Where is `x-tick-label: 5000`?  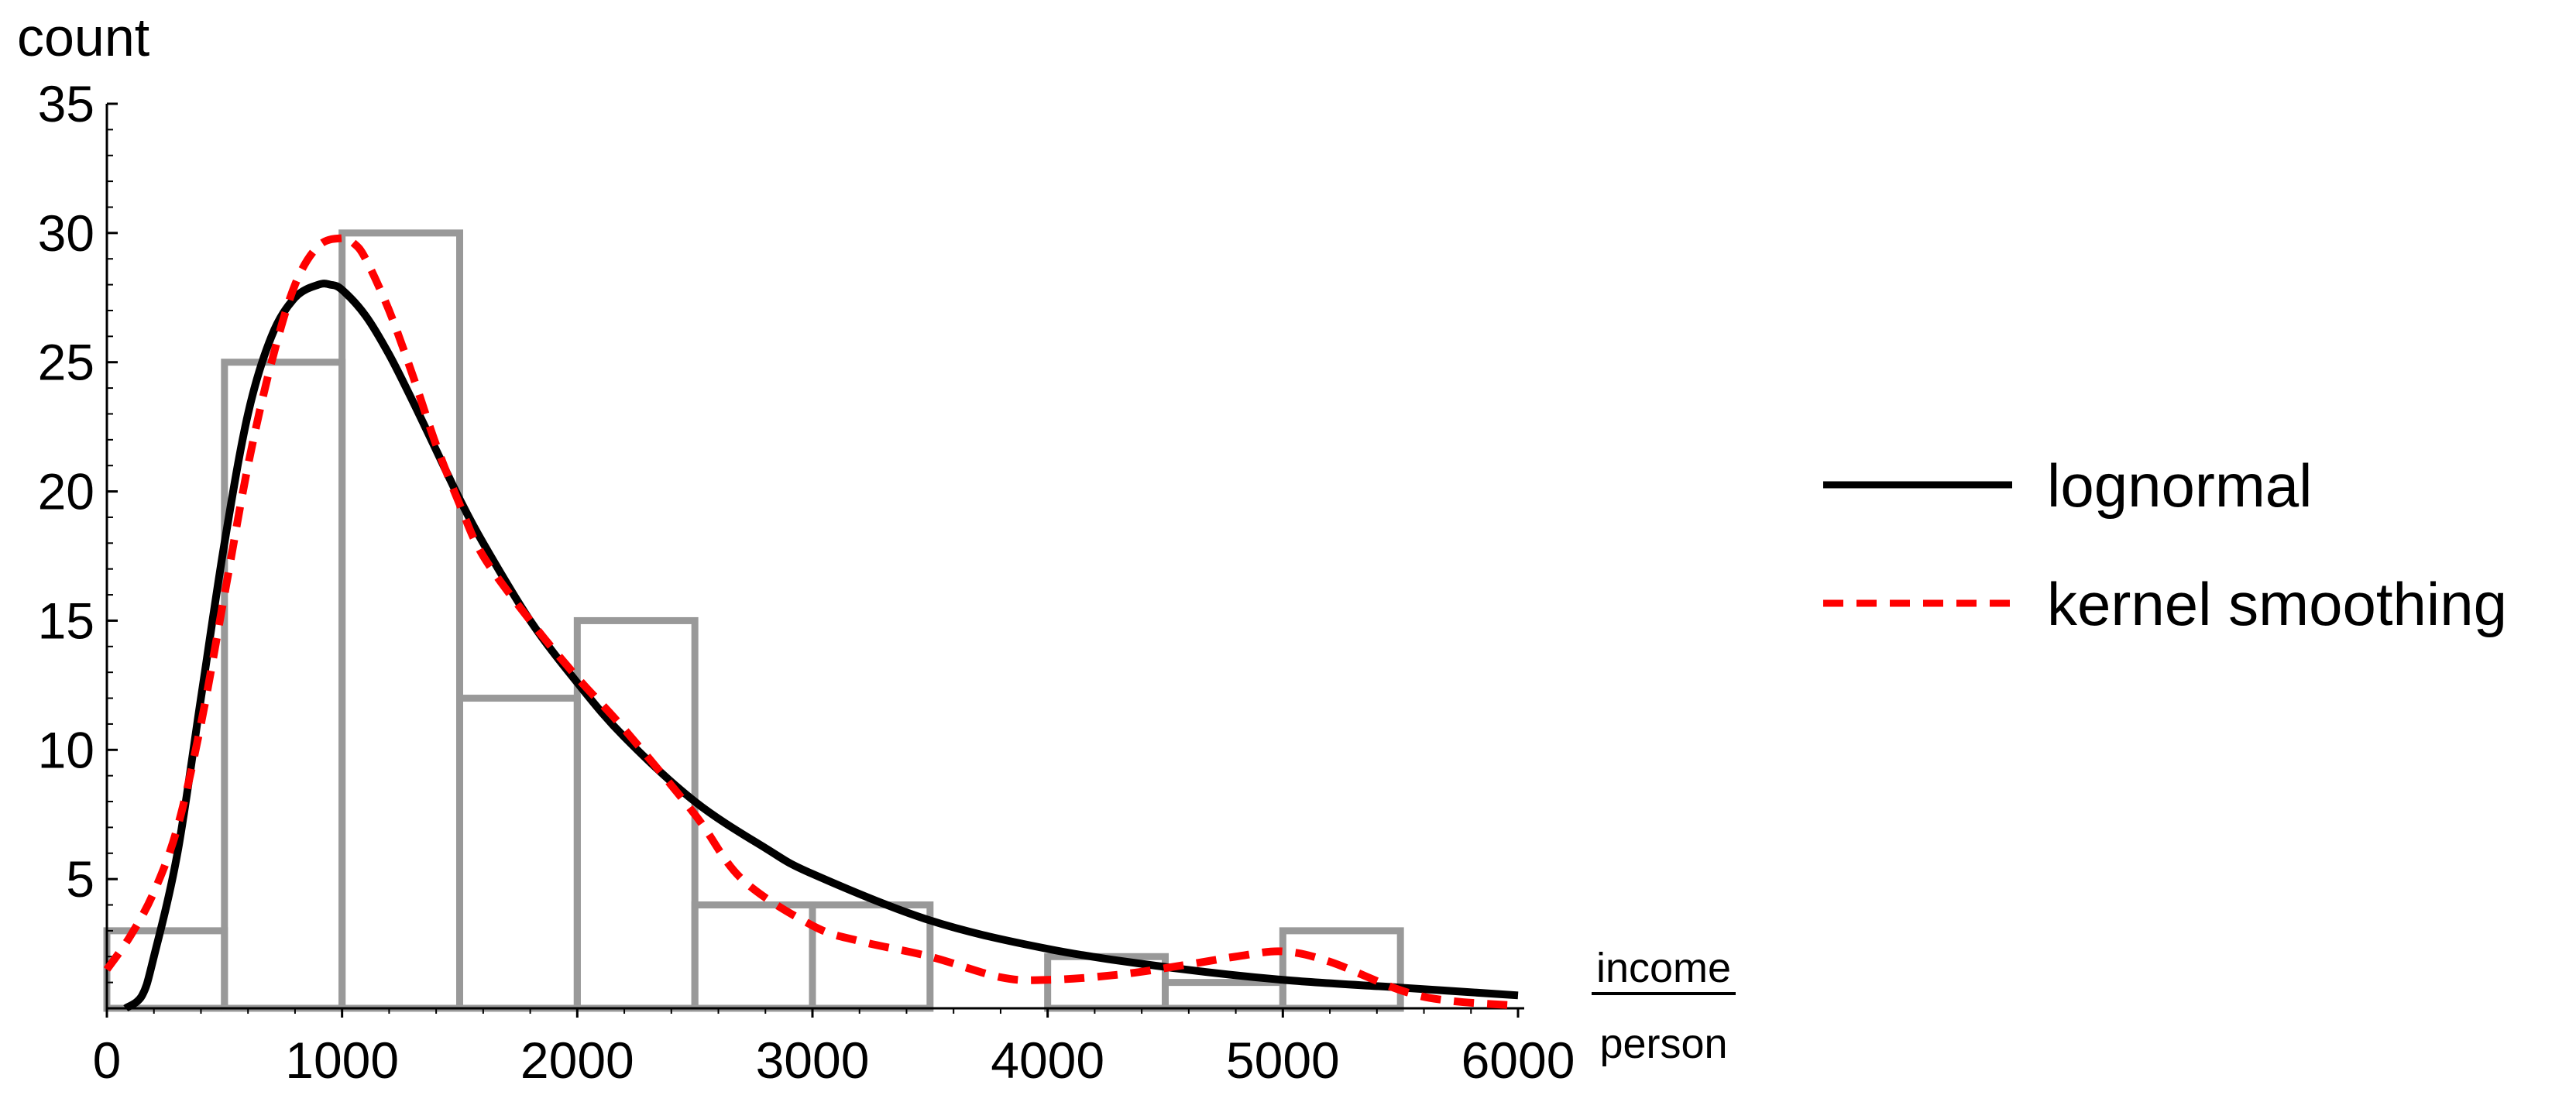 x-tick-label: 5000 is located at coordinates (1283, 1060).